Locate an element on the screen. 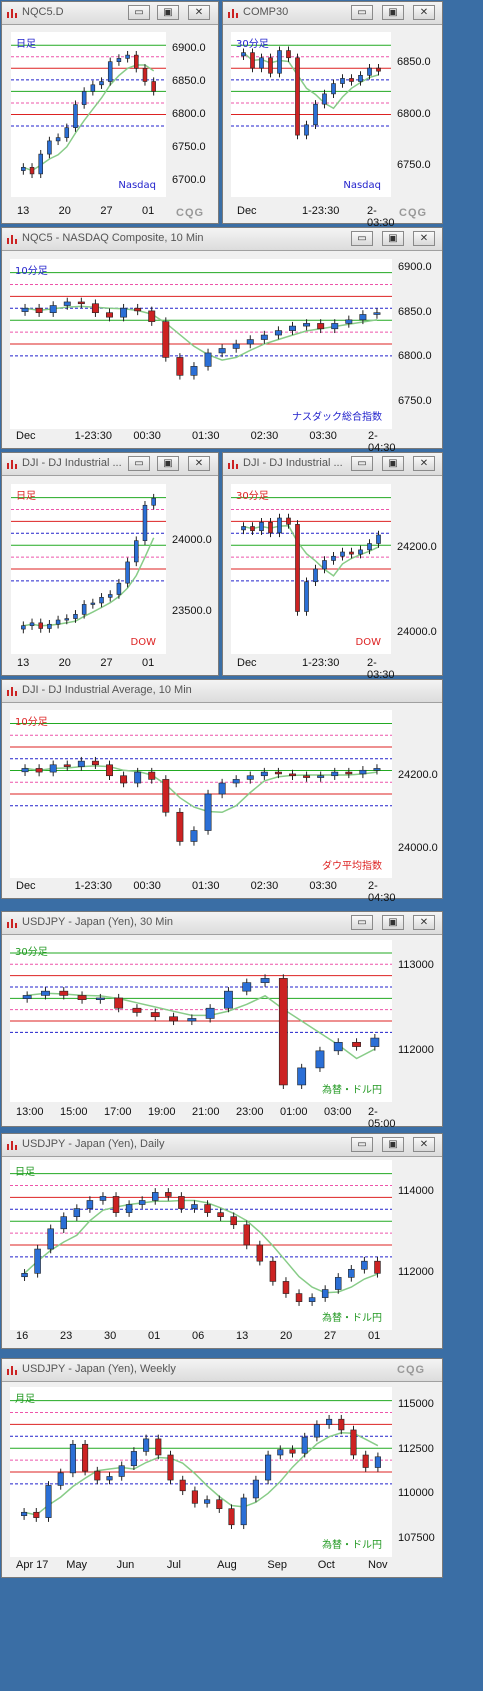 The width and height of the screenshot is (483, 1691). y-tick-label: 6800.0 is located at coordinates (189, 113).